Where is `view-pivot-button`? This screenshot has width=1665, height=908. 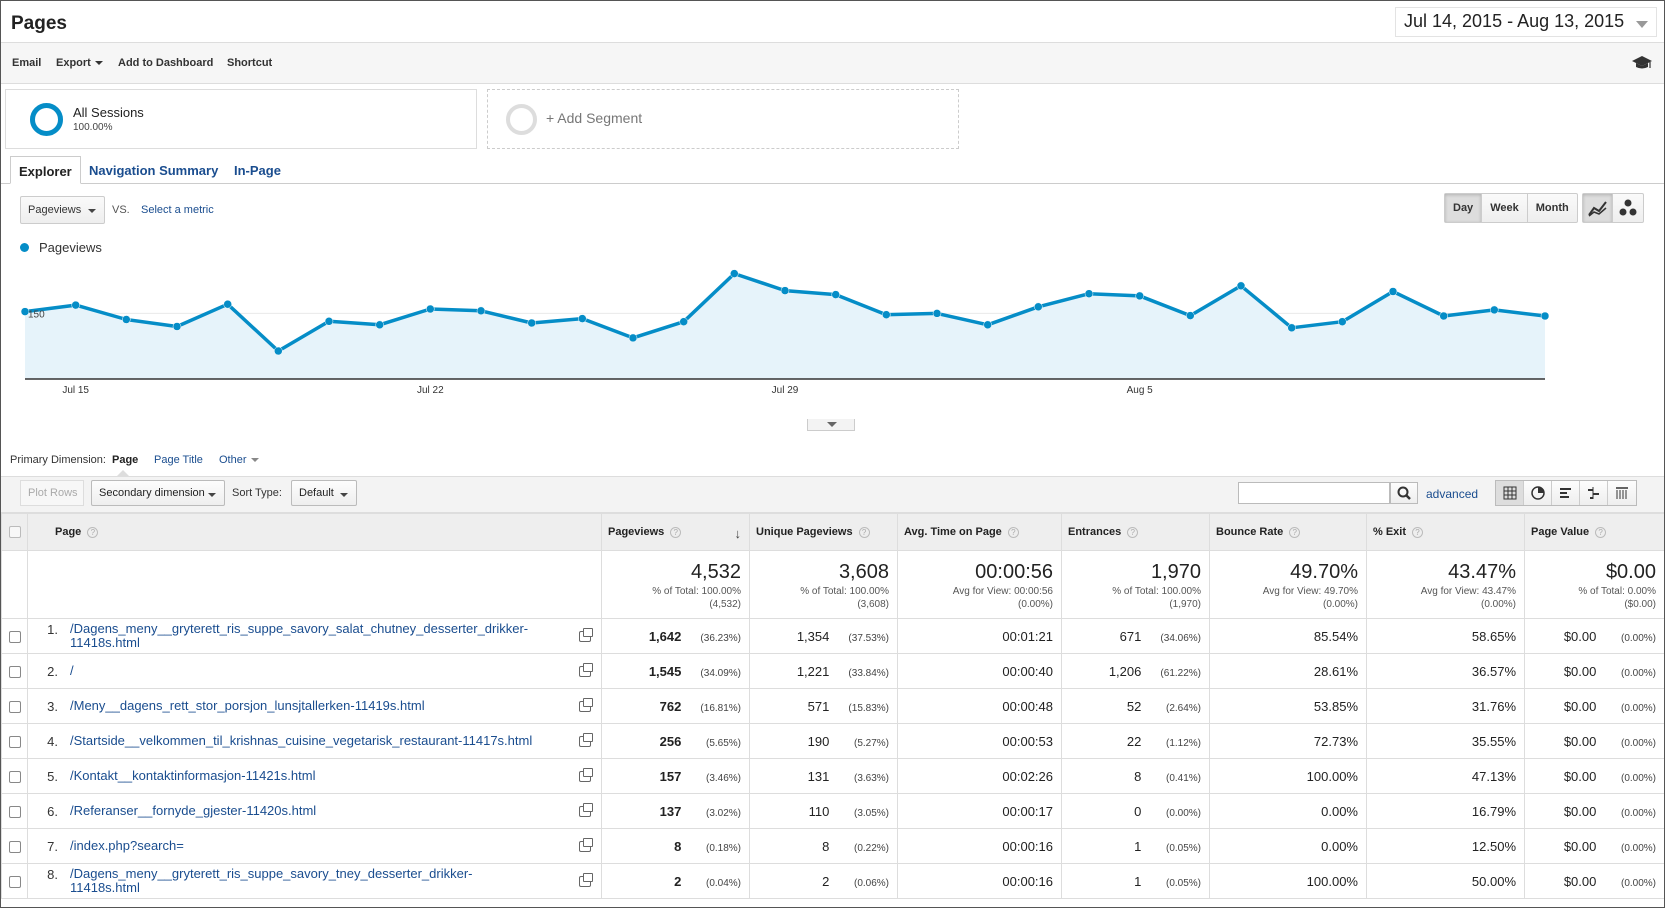
view-pivot-button is located at coordinates (1622, 493).